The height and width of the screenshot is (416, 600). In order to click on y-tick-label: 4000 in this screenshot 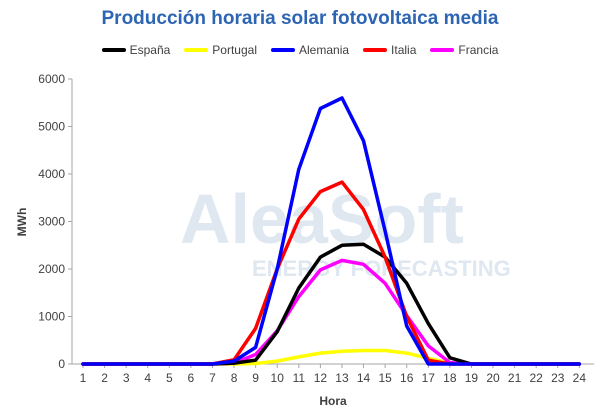, I will do `click(51, 174)`.